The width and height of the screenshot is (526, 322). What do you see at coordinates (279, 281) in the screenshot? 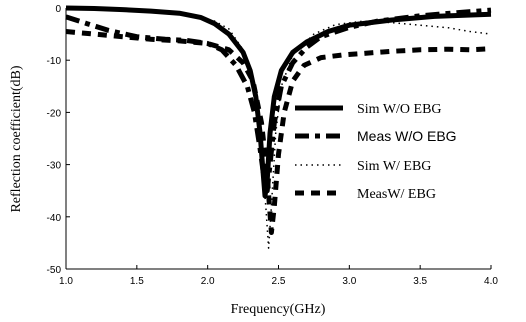
I see `x-tick-label: 2.5` at bounding box center [279, 281].